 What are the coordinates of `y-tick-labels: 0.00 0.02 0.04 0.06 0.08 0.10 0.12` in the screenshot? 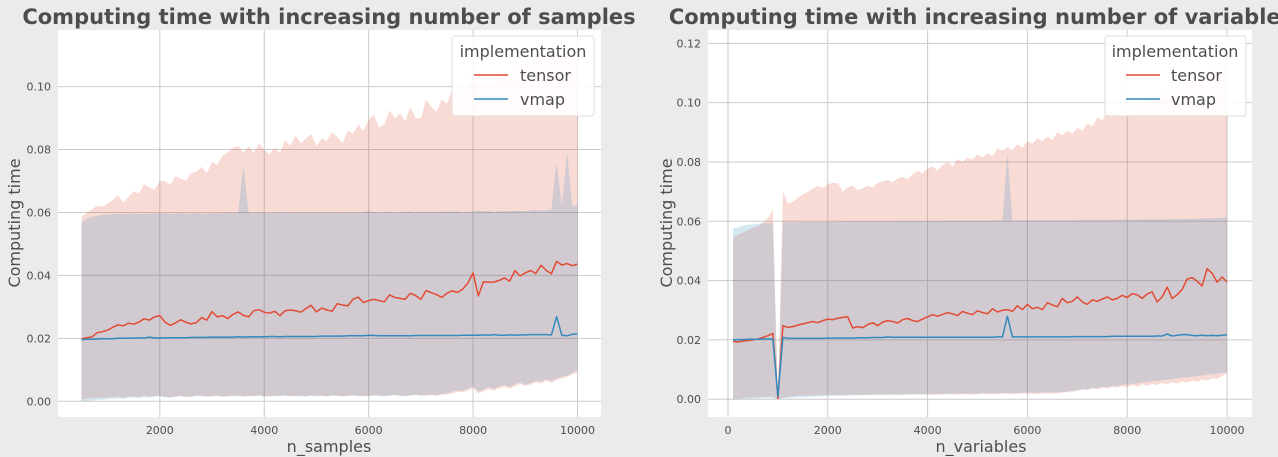 It's located at (689, 221).